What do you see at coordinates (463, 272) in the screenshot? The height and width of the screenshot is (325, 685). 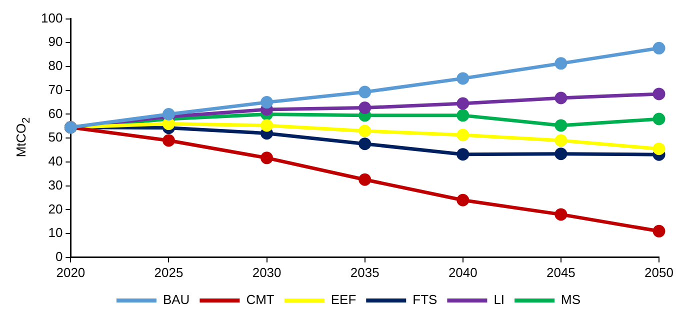 I see `x-tick-label: 2040` at bounding box center [463, 272].